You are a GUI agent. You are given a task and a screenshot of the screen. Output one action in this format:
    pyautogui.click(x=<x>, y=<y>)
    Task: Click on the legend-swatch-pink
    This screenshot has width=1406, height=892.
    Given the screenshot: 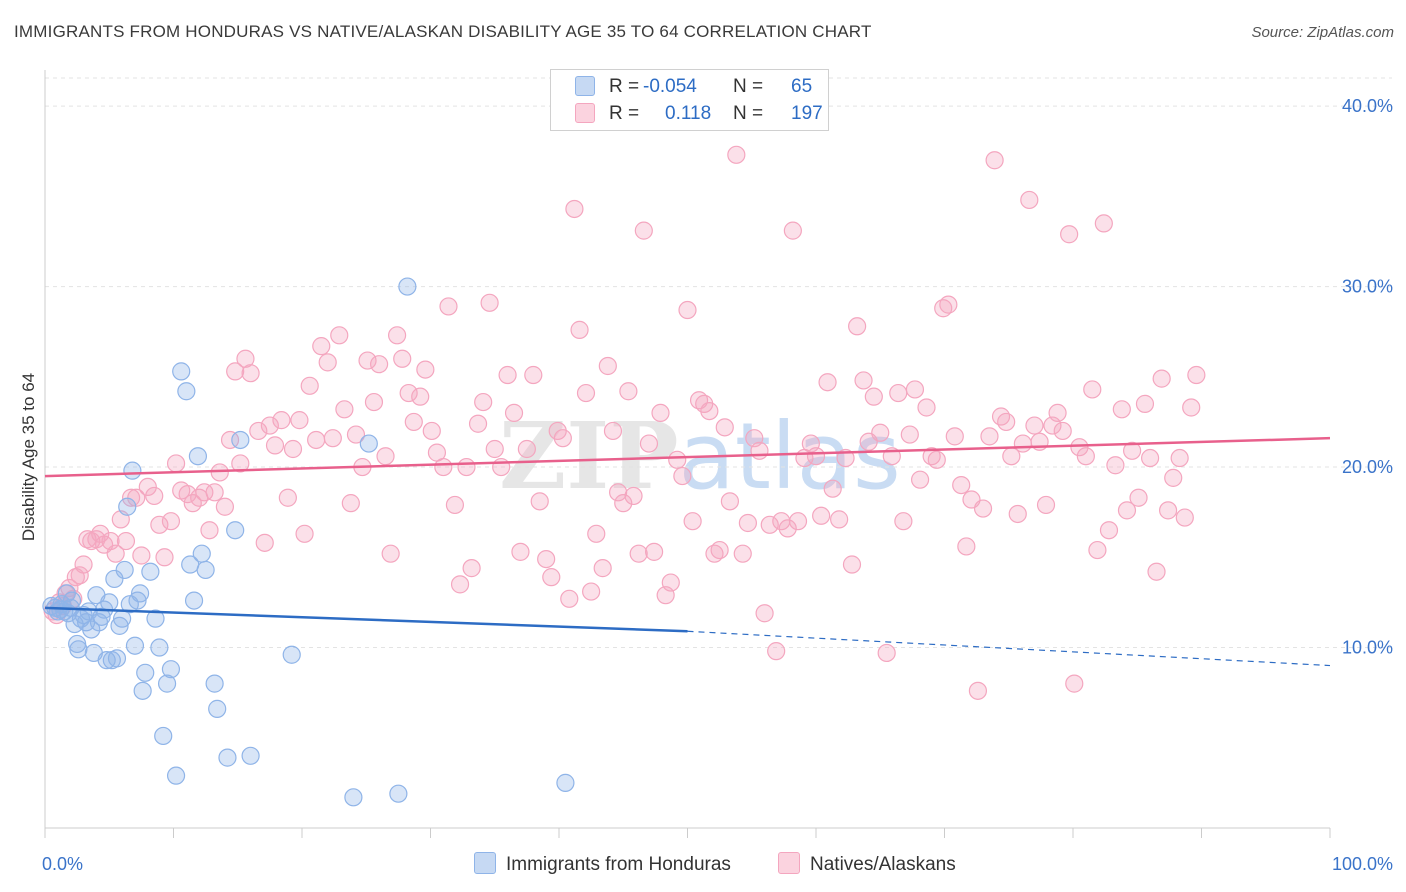 What is the action you would take?
    pyautogui.click(x=789, y=863)
    